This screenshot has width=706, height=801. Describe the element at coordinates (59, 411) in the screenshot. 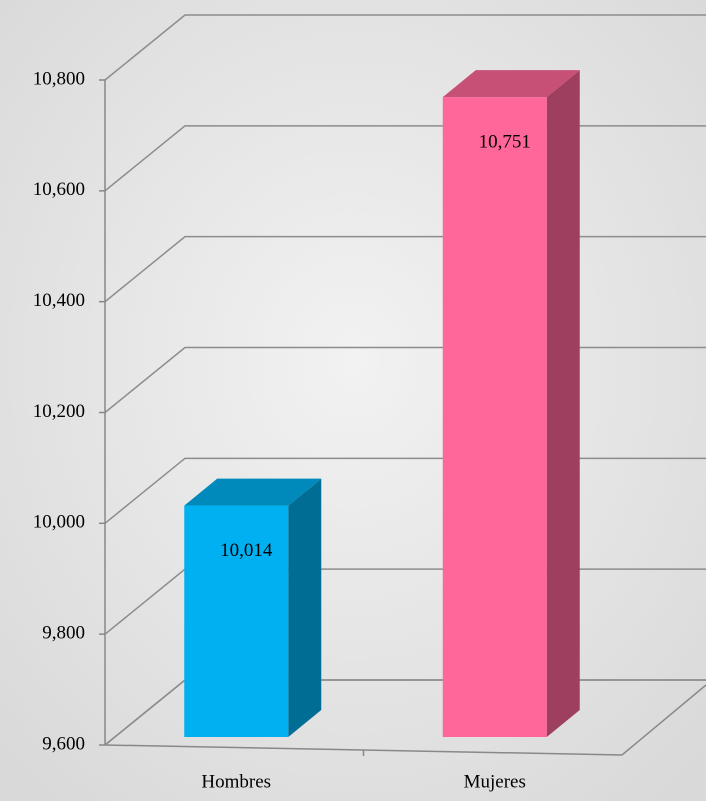

I see `y-tick-label: 10,200` at that location.